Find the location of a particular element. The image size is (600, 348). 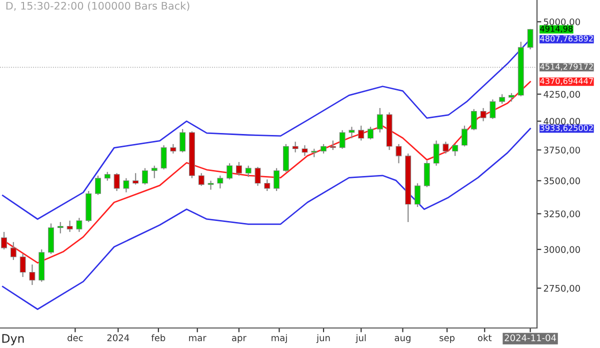

text: Dyn is located at coordinates (13, 340).